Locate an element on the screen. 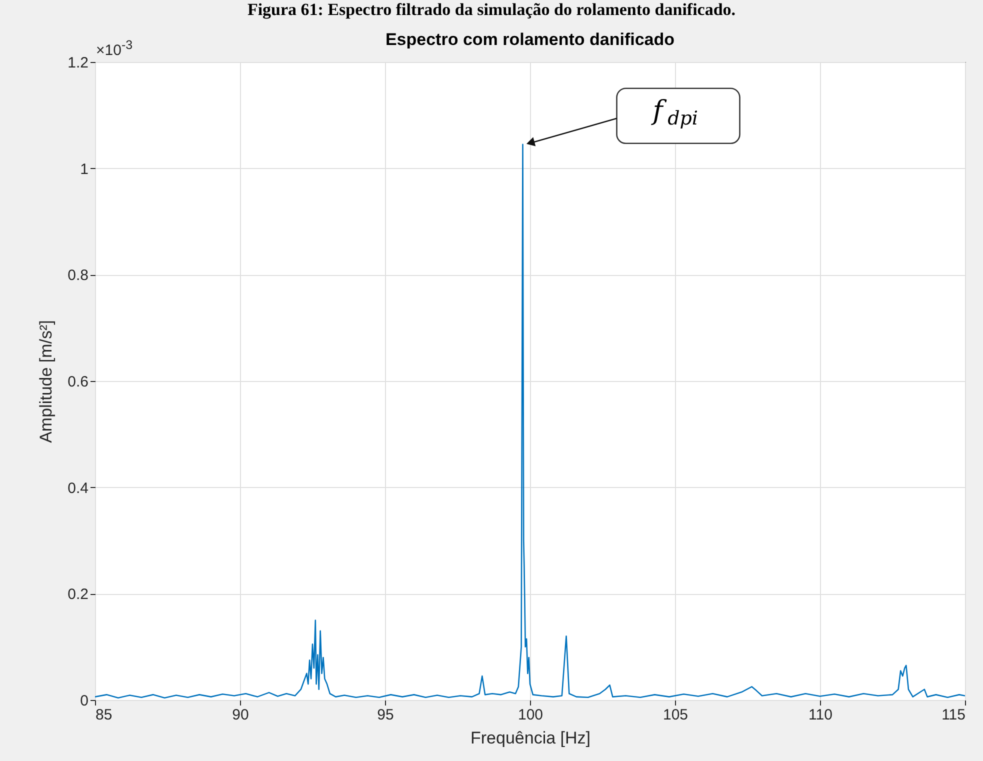 Image resolution: width=983 pixels, height=761 pixels. y-tick-label: 0.6 is located at coordinates (78, 382).